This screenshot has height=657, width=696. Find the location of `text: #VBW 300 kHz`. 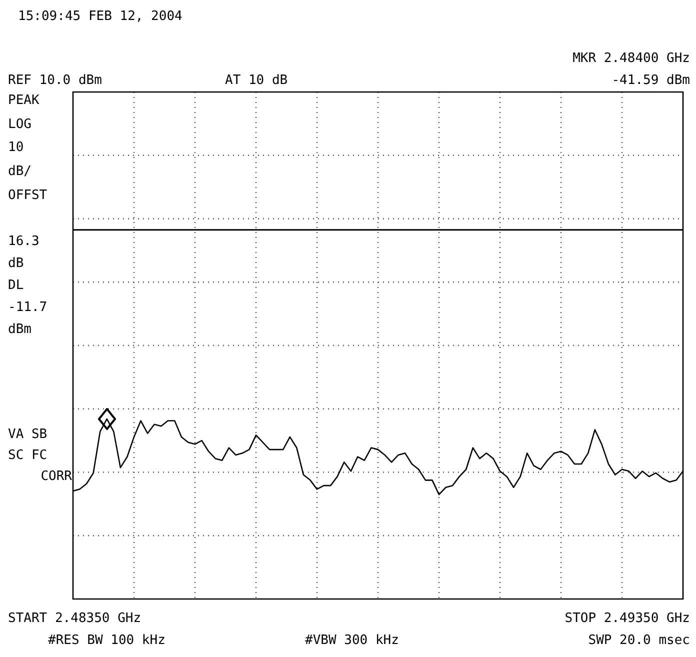

text: #VBW 300 kHz is located at coordinates (352, 640).